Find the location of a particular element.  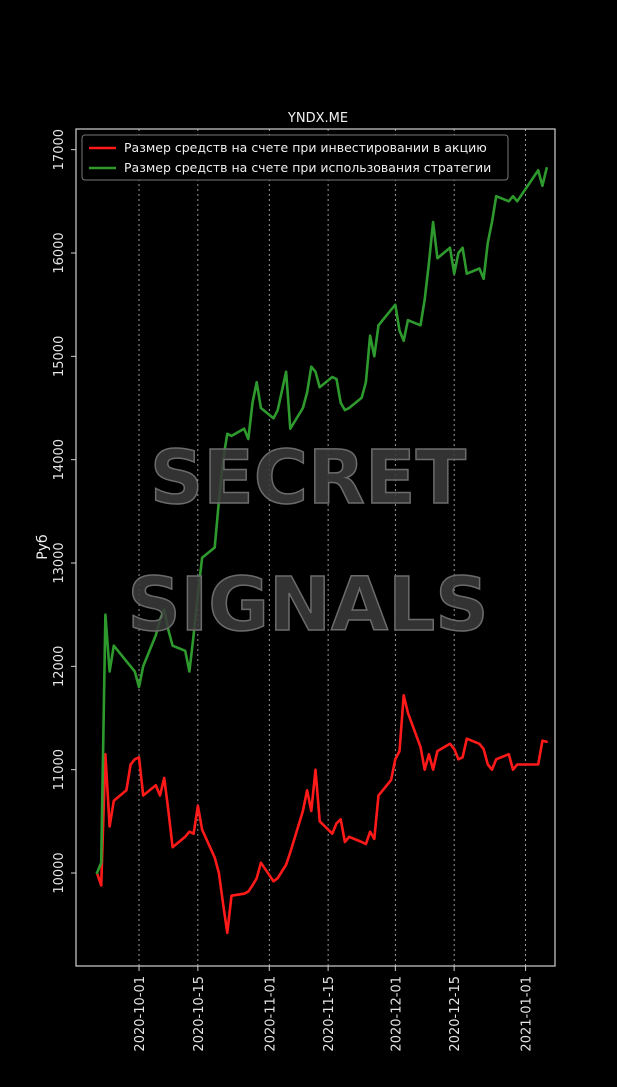

y-tick-label: 12000 is located at coordinates (59, 666).